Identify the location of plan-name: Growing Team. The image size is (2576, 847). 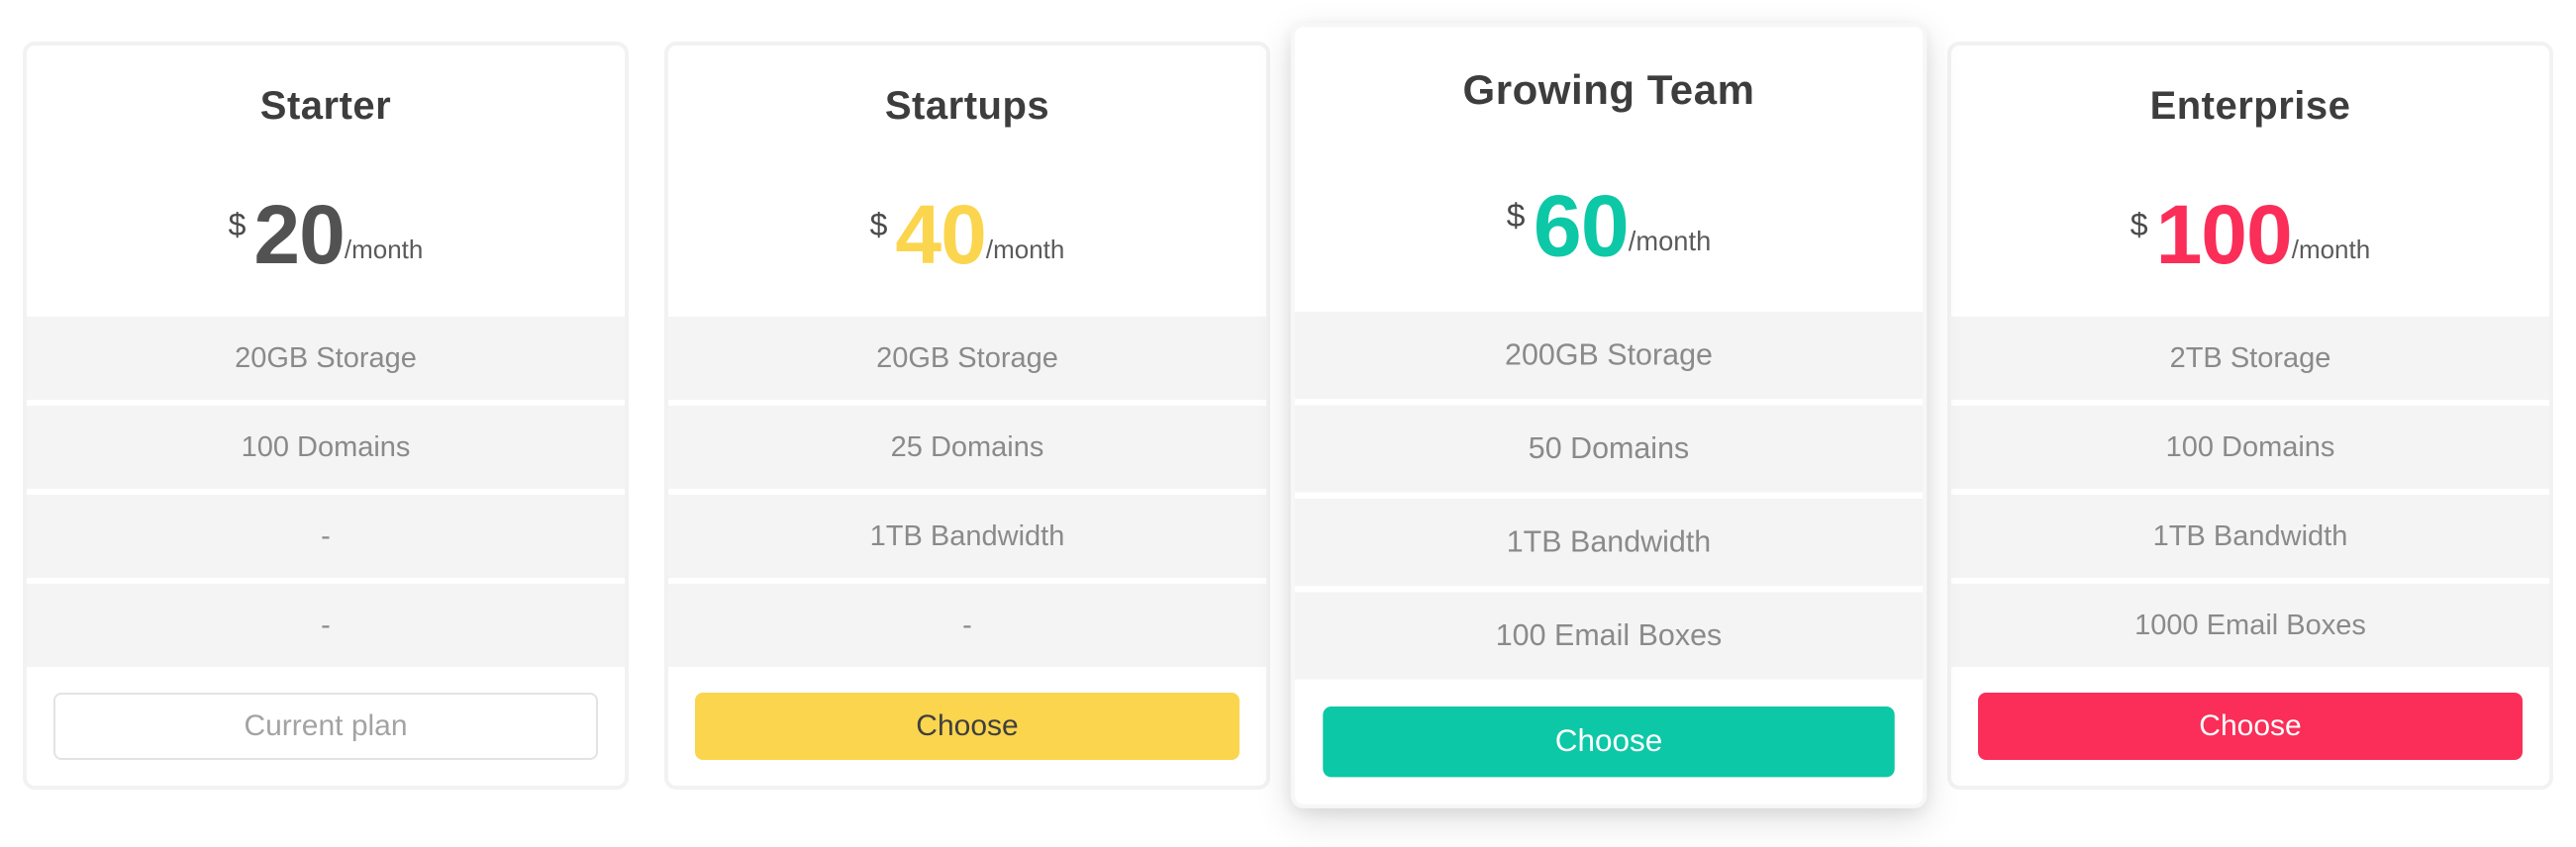
(1609, 90).